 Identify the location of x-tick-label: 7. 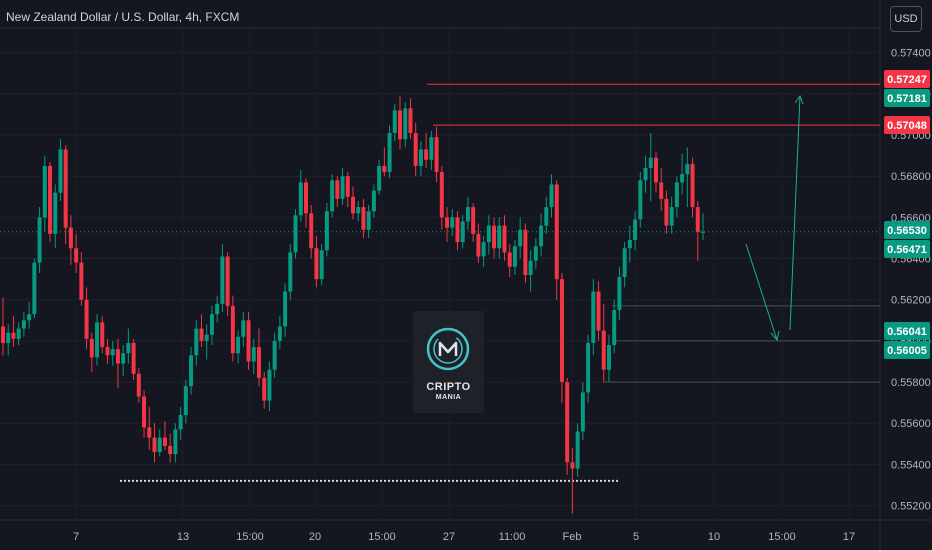
(76, 537).